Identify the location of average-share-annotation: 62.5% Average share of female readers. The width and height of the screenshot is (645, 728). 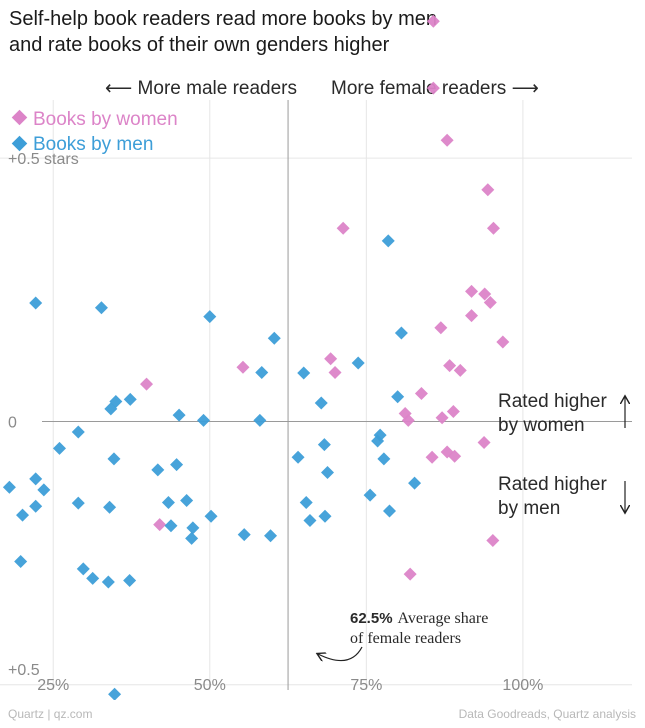
(403, 635).